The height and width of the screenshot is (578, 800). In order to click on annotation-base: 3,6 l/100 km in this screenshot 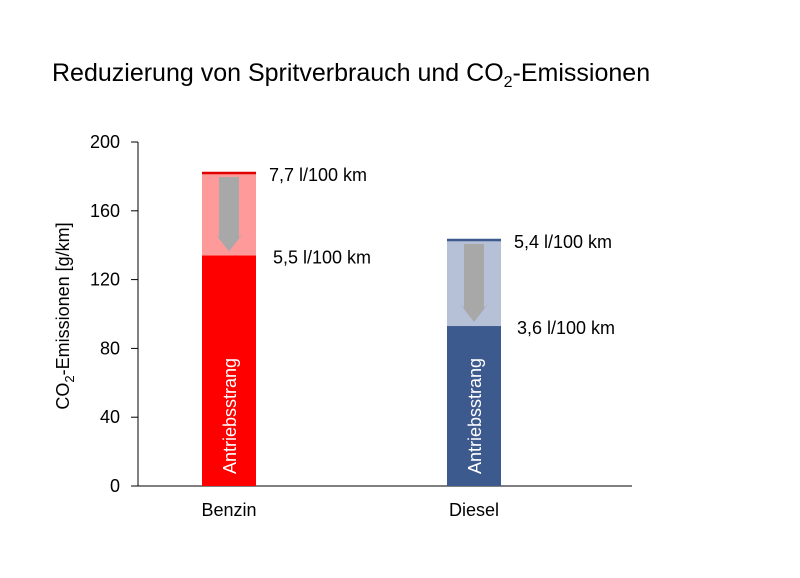, I will do `click(566, 328)`.